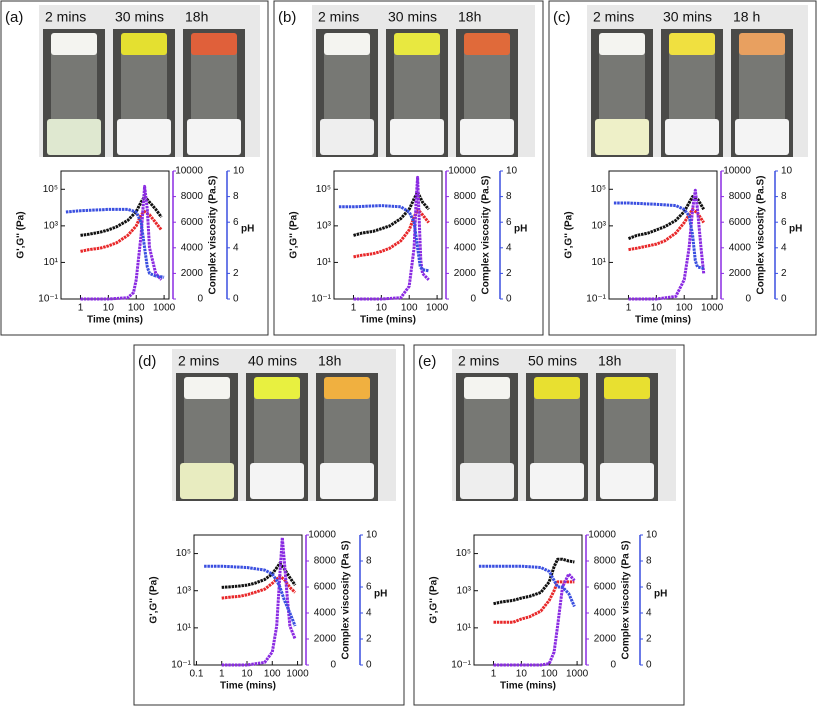 Image resolution: width=817 pixels, height=711 pixels. I want to click on photo-label: 40 mins, so click(272, 361).